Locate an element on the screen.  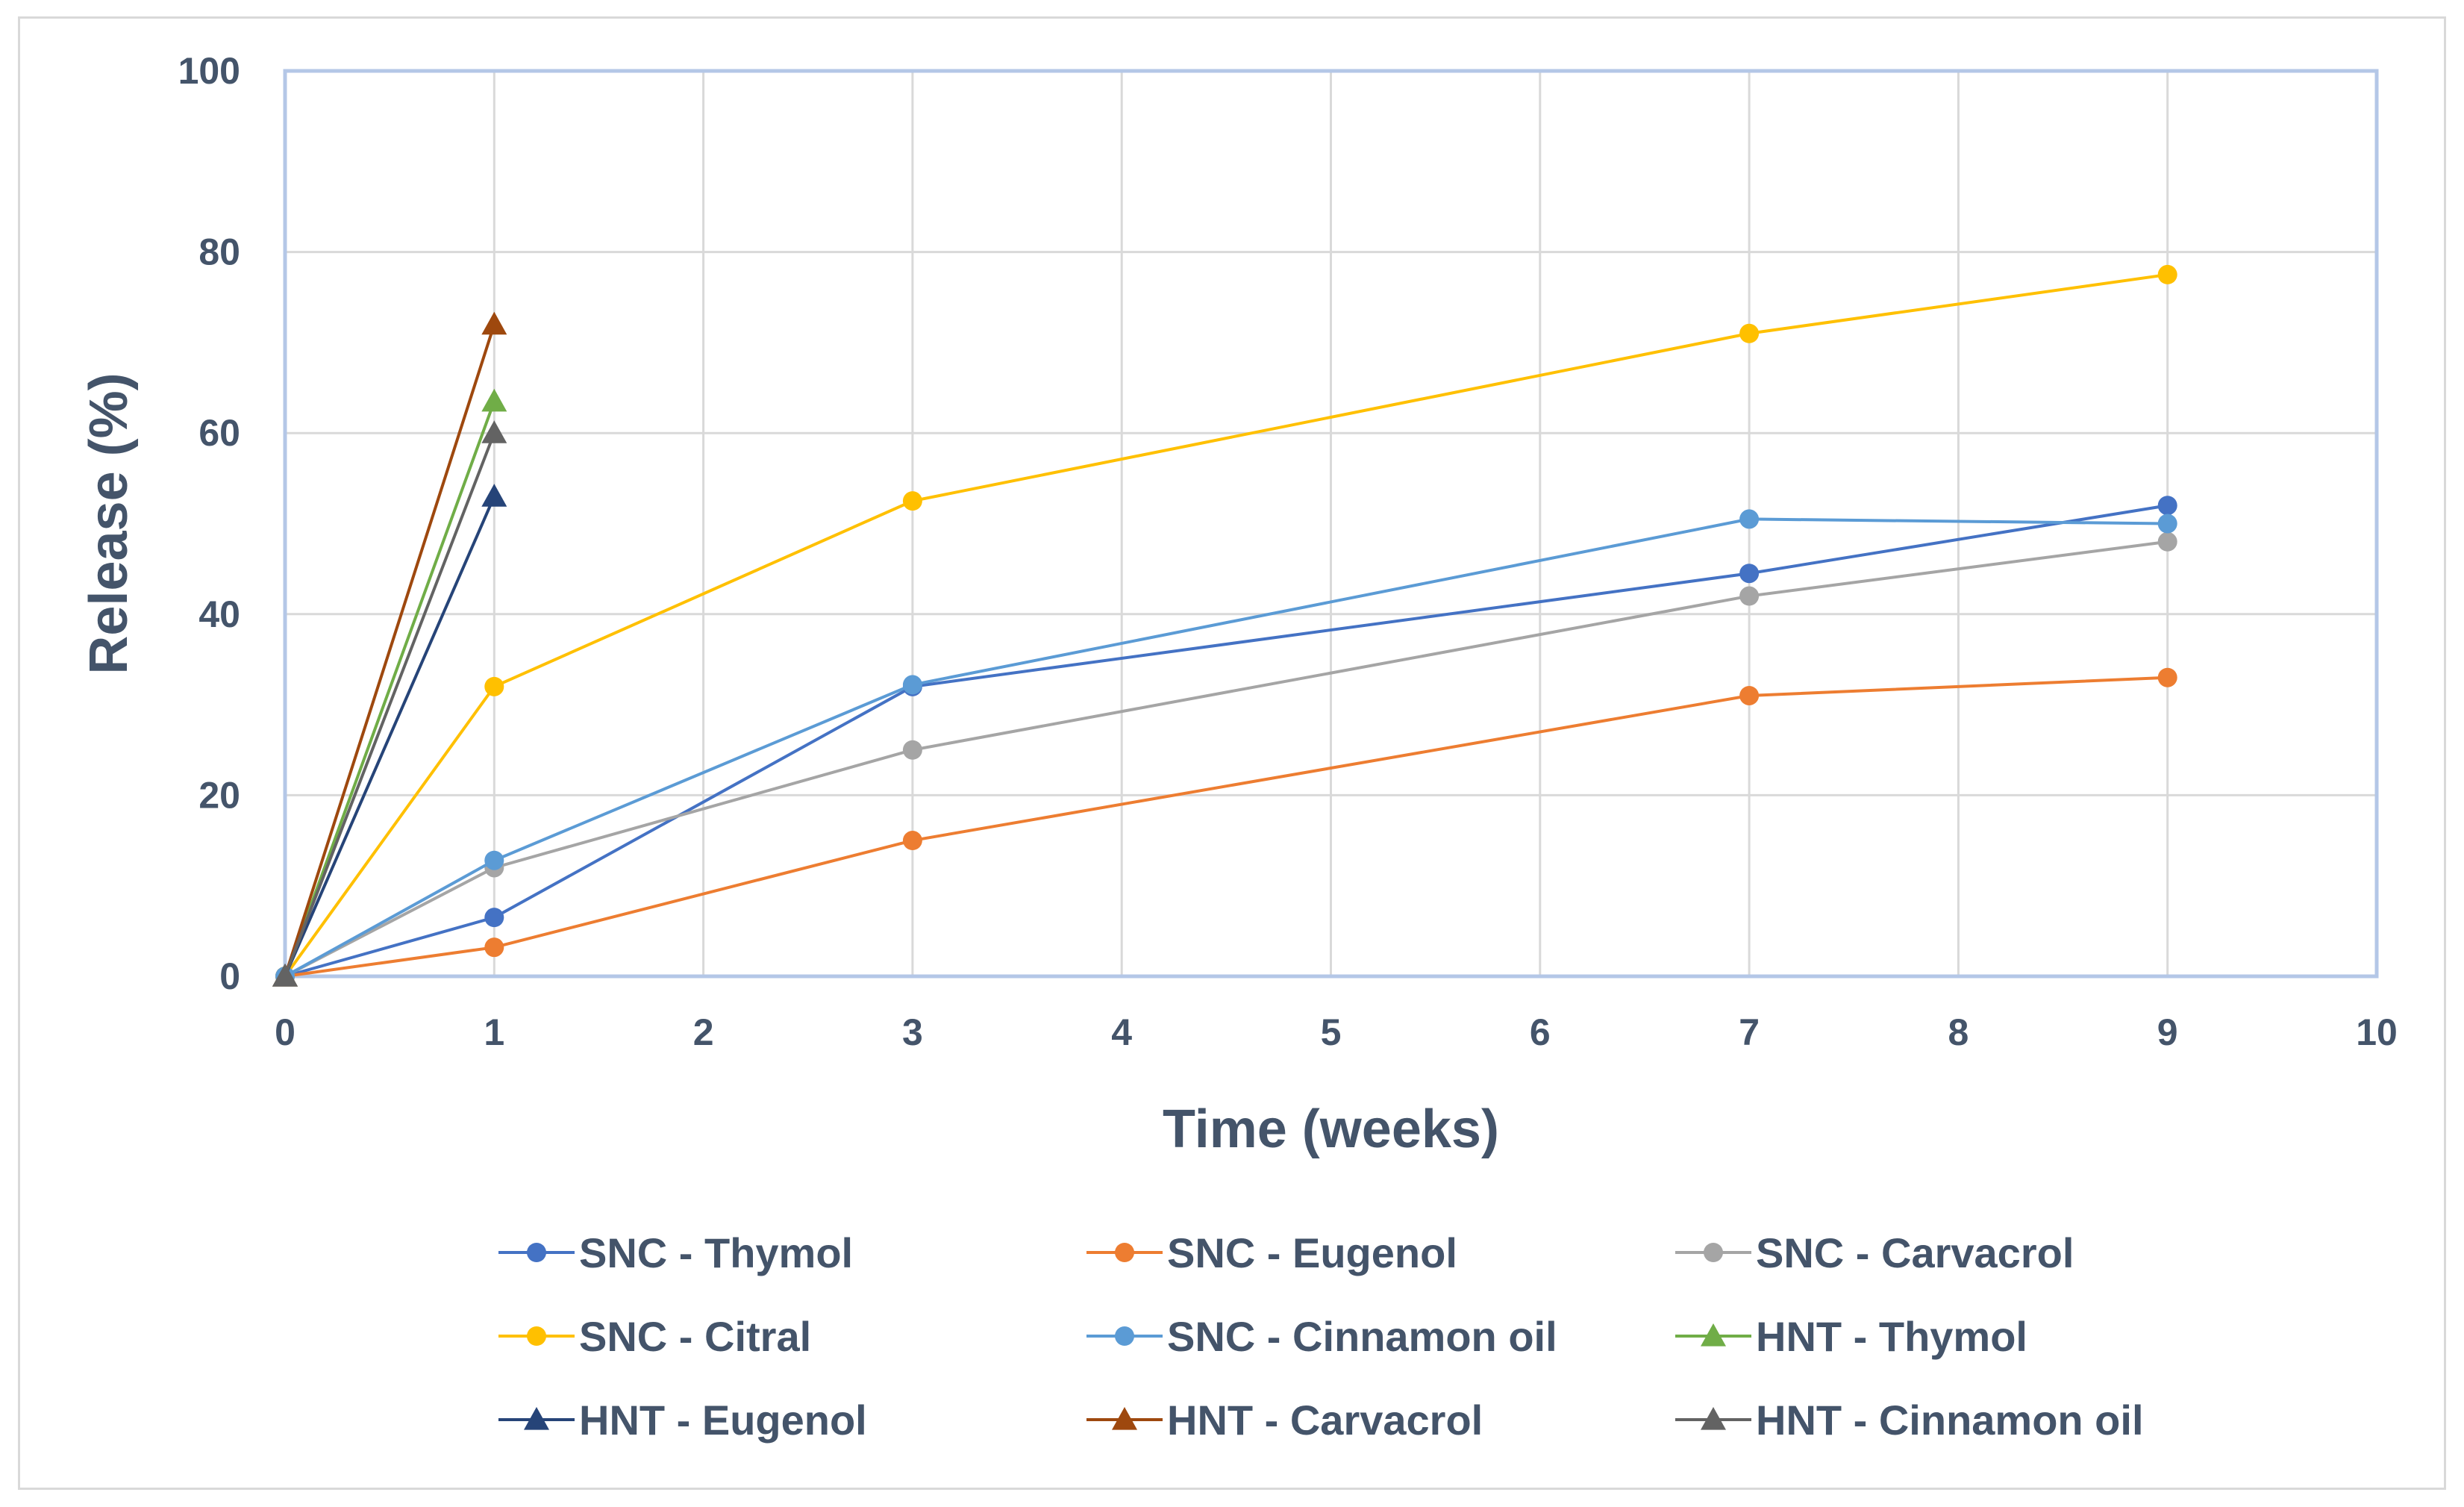
y-tick-label: 40 is located at coordinates (219, 614).